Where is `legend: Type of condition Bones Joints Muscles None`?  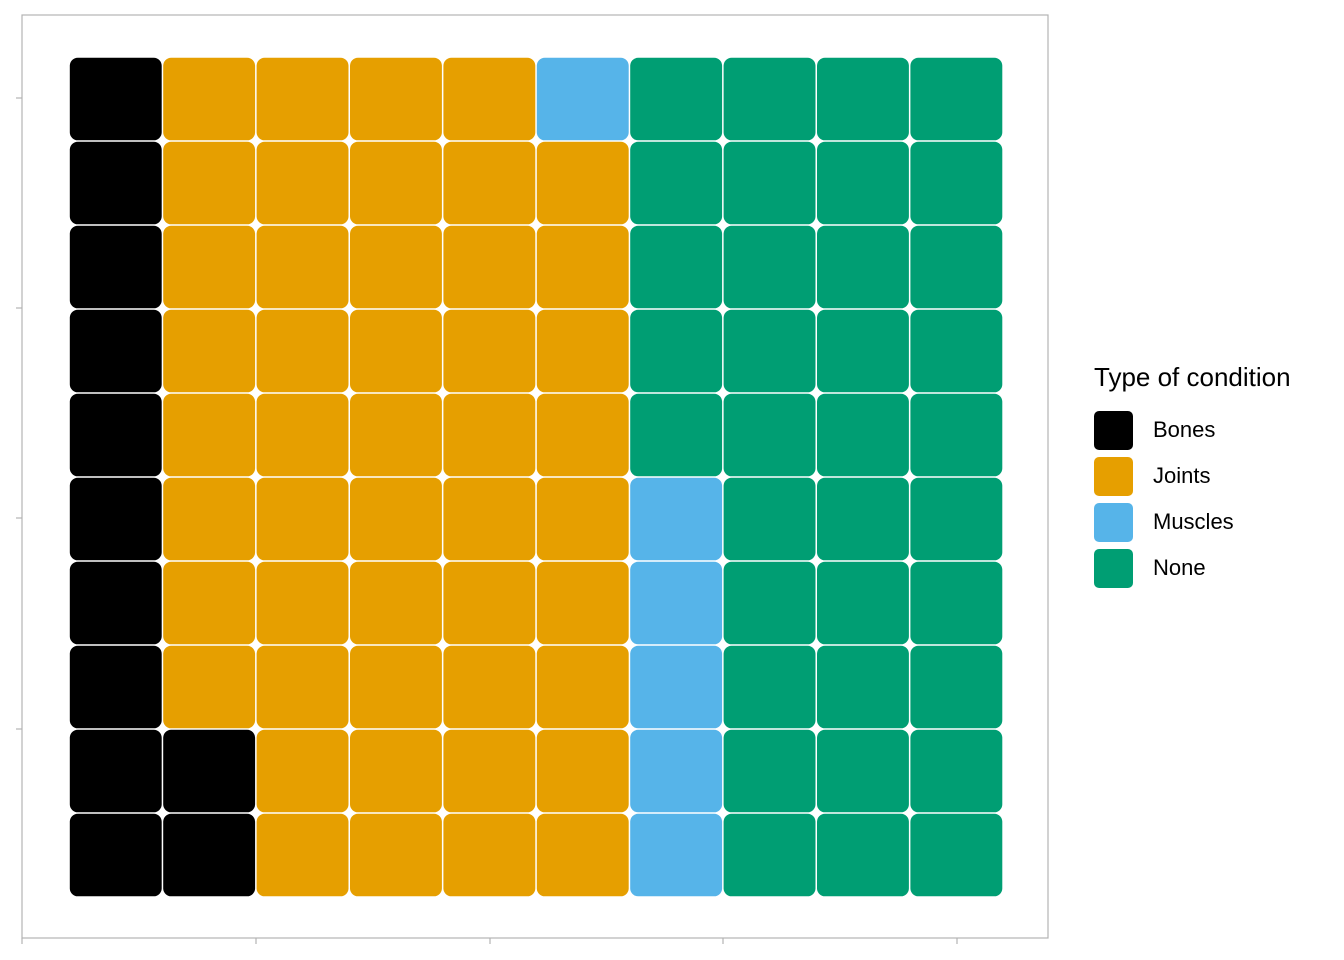 legend: Type of condition Bones Joints Muscles None is located at coordinates (1192, 476).